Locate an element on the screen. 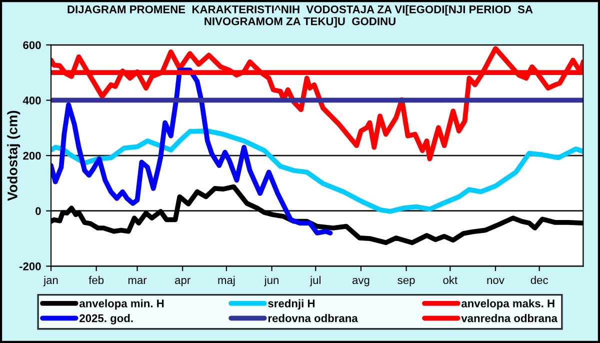 The height and width of the screenshot is (343, 600). x-tick-label: mar is located at coordinates (137, 281).